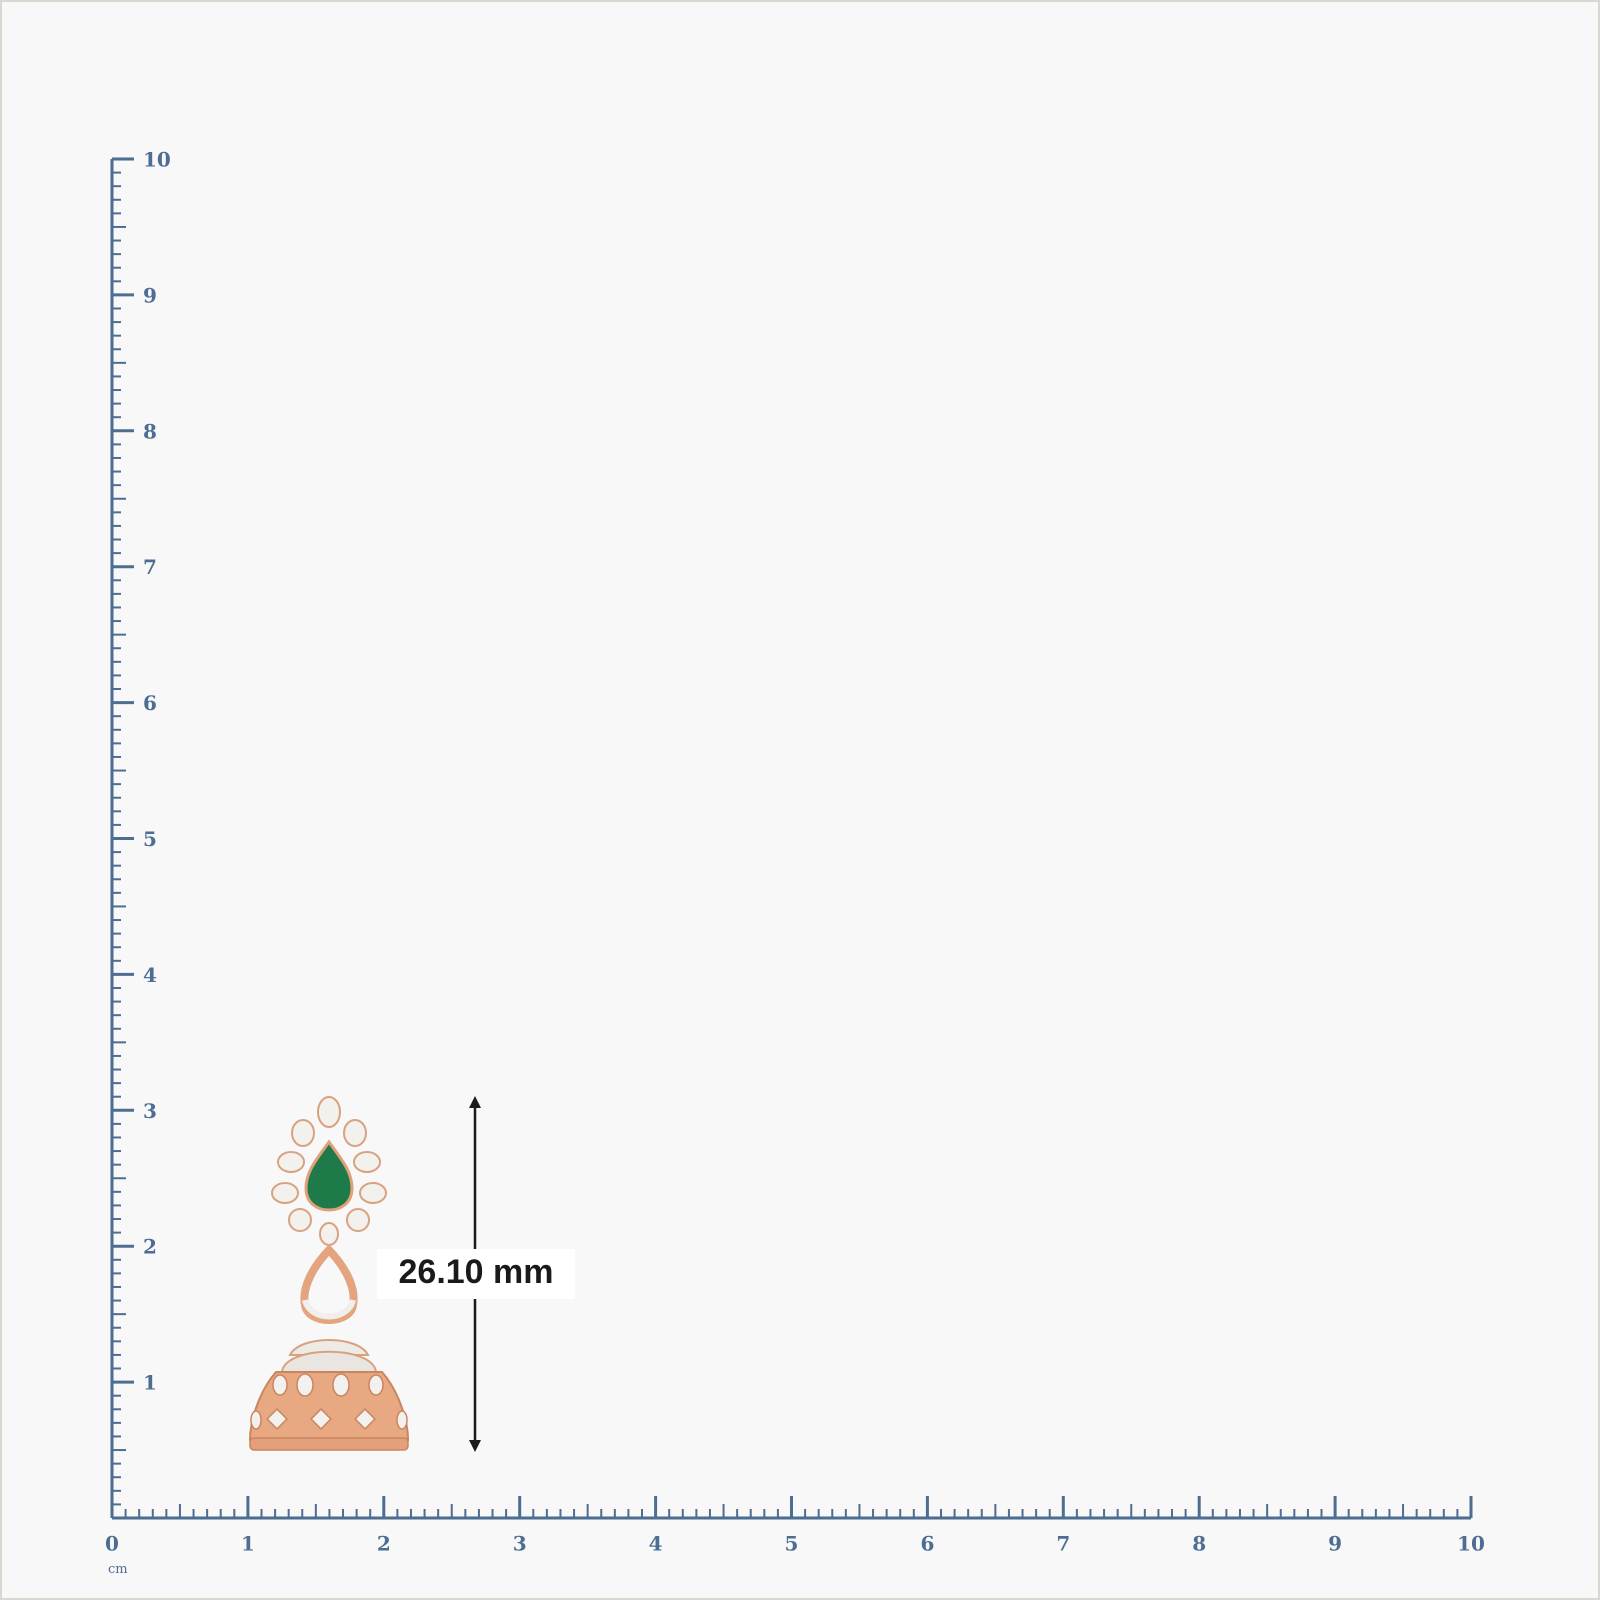 The image size is (1600, 1600). Describe the element at coordinates (112, 1544) in the screenshot. I see `x-label: 0` at that location.